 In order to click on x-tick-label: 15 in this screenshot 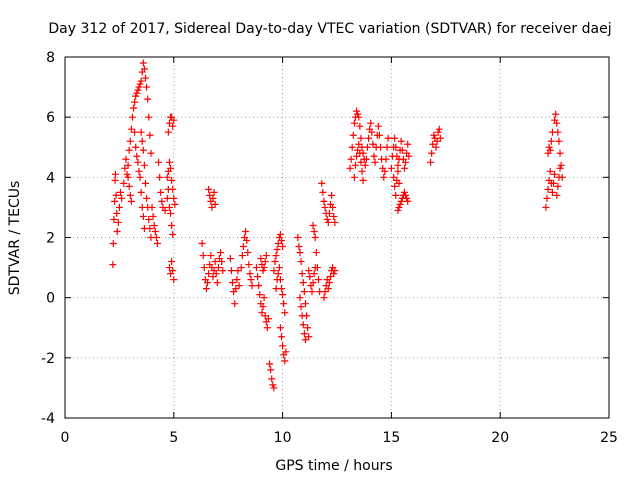, I will do `click(391, 438)`.